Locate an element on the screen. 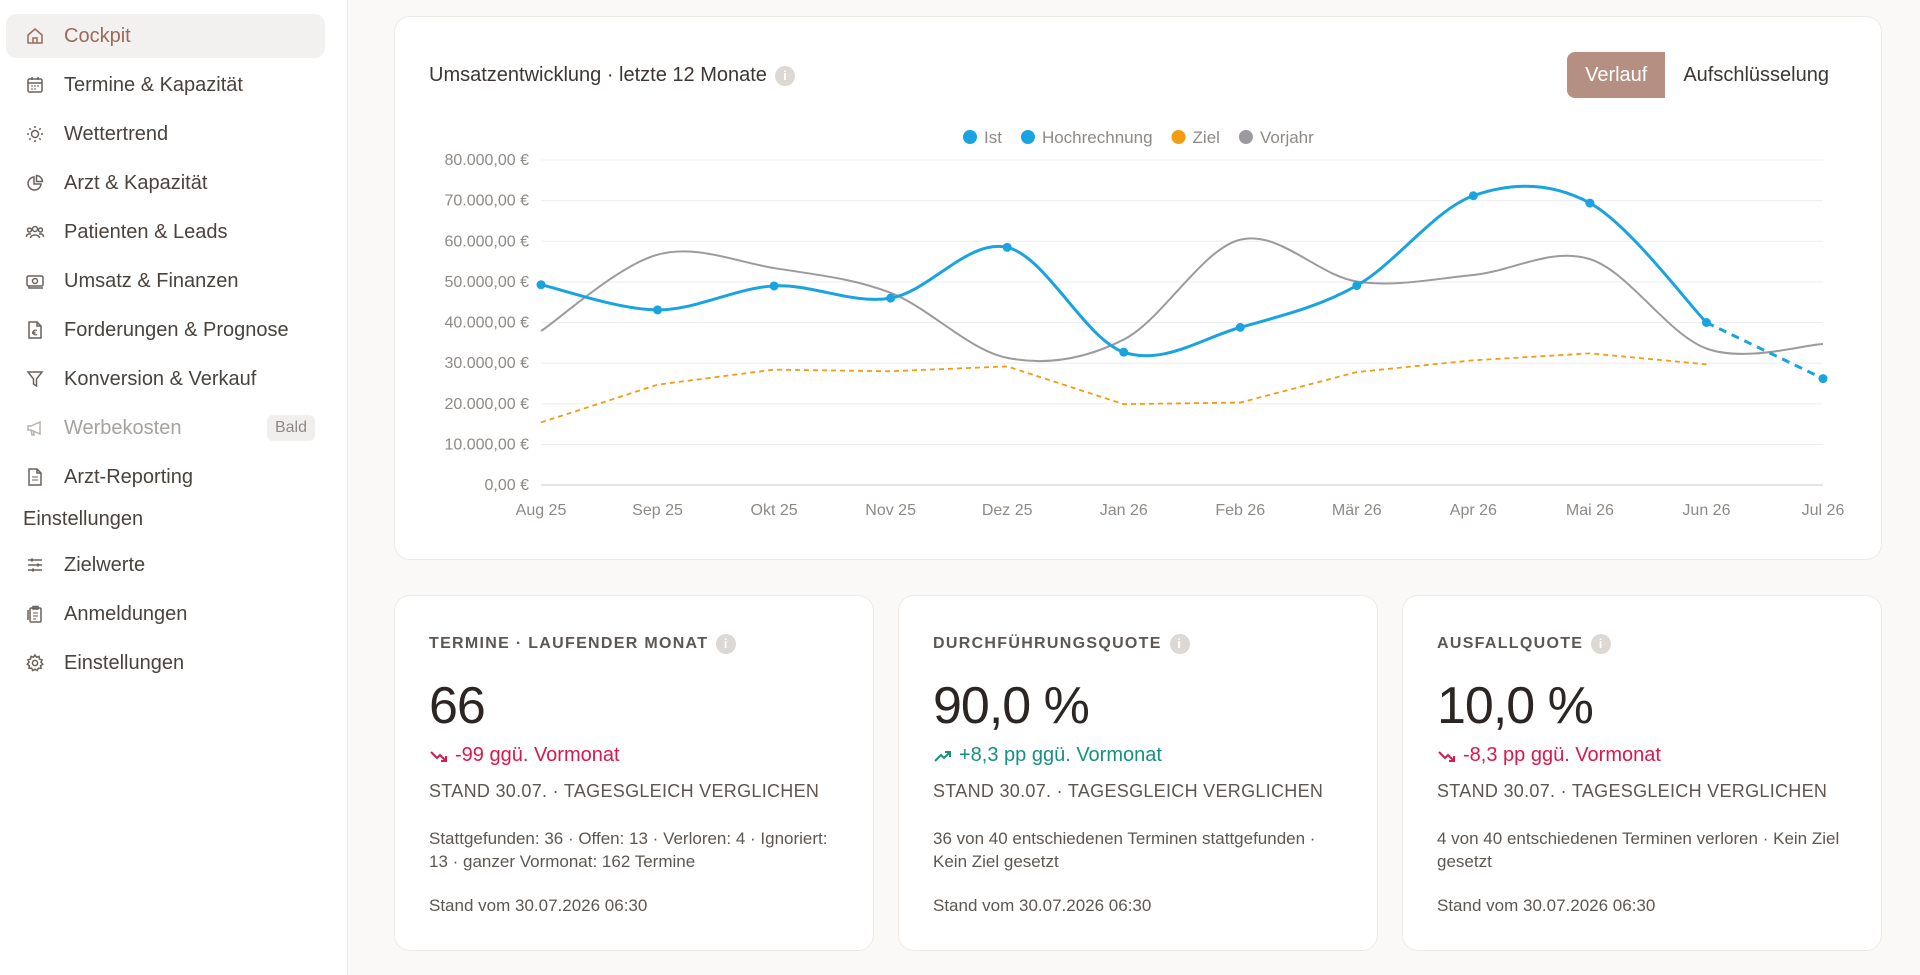  sidebar-item-label: Patienten & Leads is located at coordinates (146, 231).